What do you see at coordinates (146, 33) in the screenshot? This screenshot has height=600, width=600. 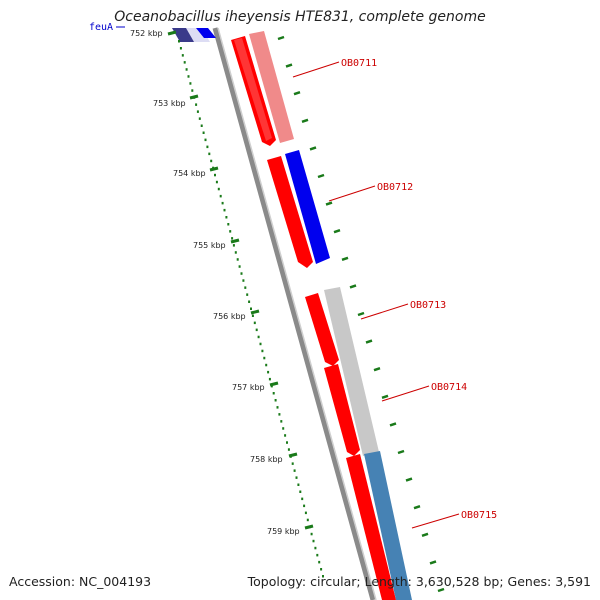 I see `tick-label: 752 kbp` at bounding box center [146, 33].